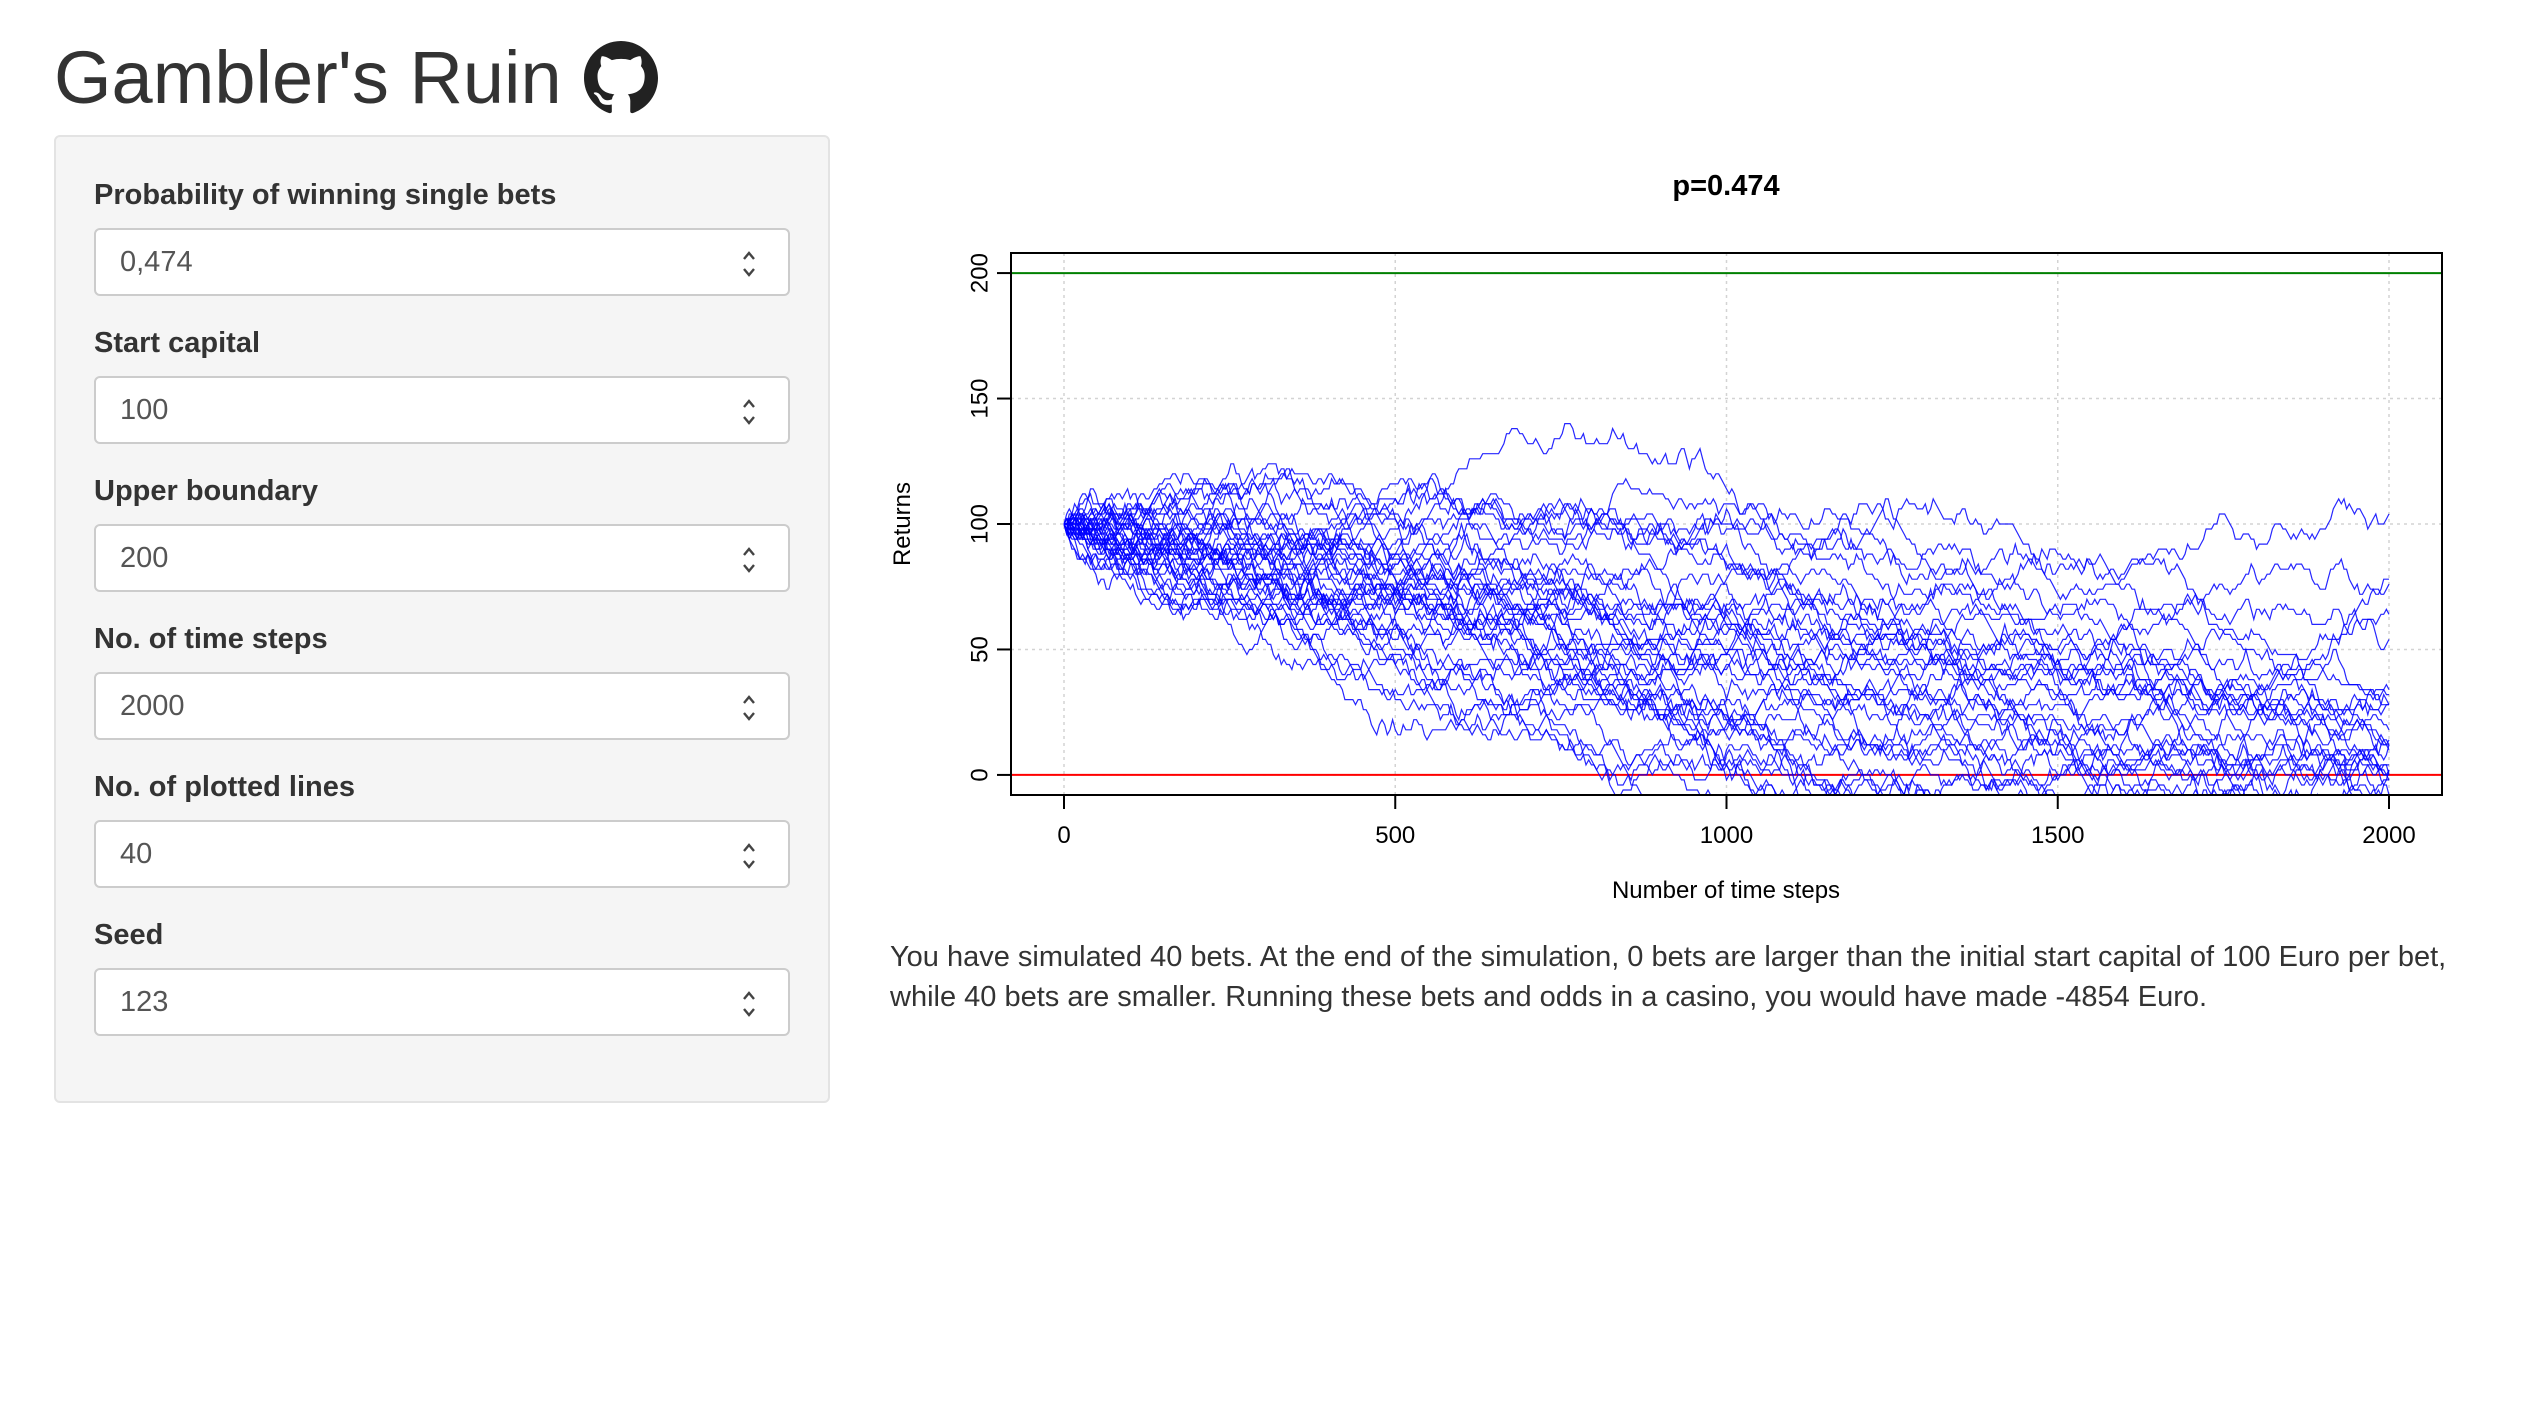 This screenshot has width=2540, height=1416. I want to click on start-capital-field: Start capital 100, so click(442, 384).